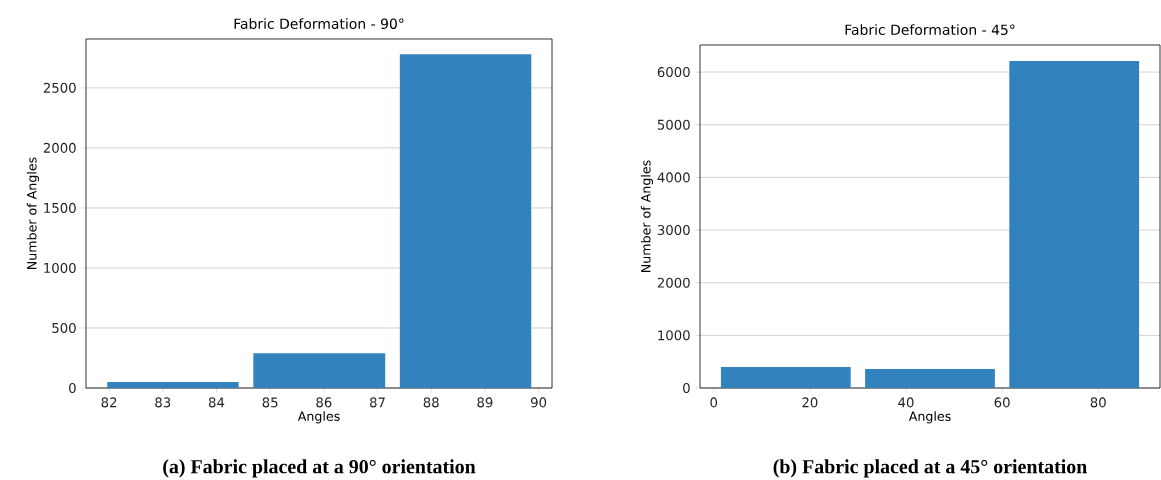 The width and height of the screenshot is (1161, 480). What do you see at coordinates (538, 402) in the screenshot?
I see `x-tick-label: 90` at bounding box center [538, 402].